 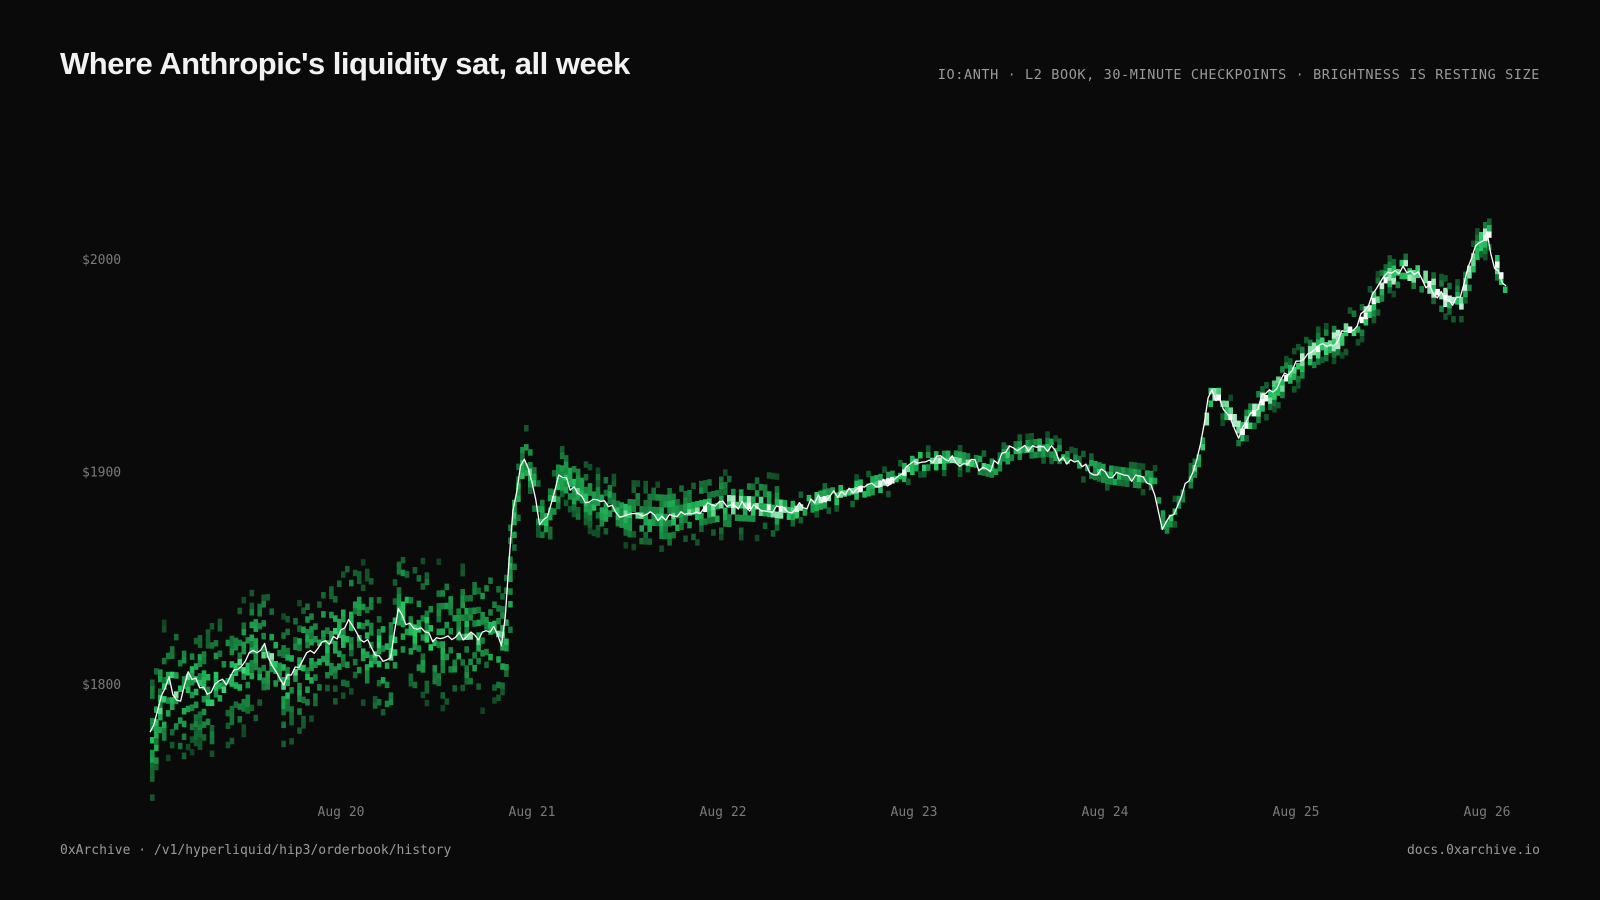 What do you see at coordinates (1487, 812) in the screenshot?
I see `x-tick-label: Aug 26` at bounding box center [1487, 812].